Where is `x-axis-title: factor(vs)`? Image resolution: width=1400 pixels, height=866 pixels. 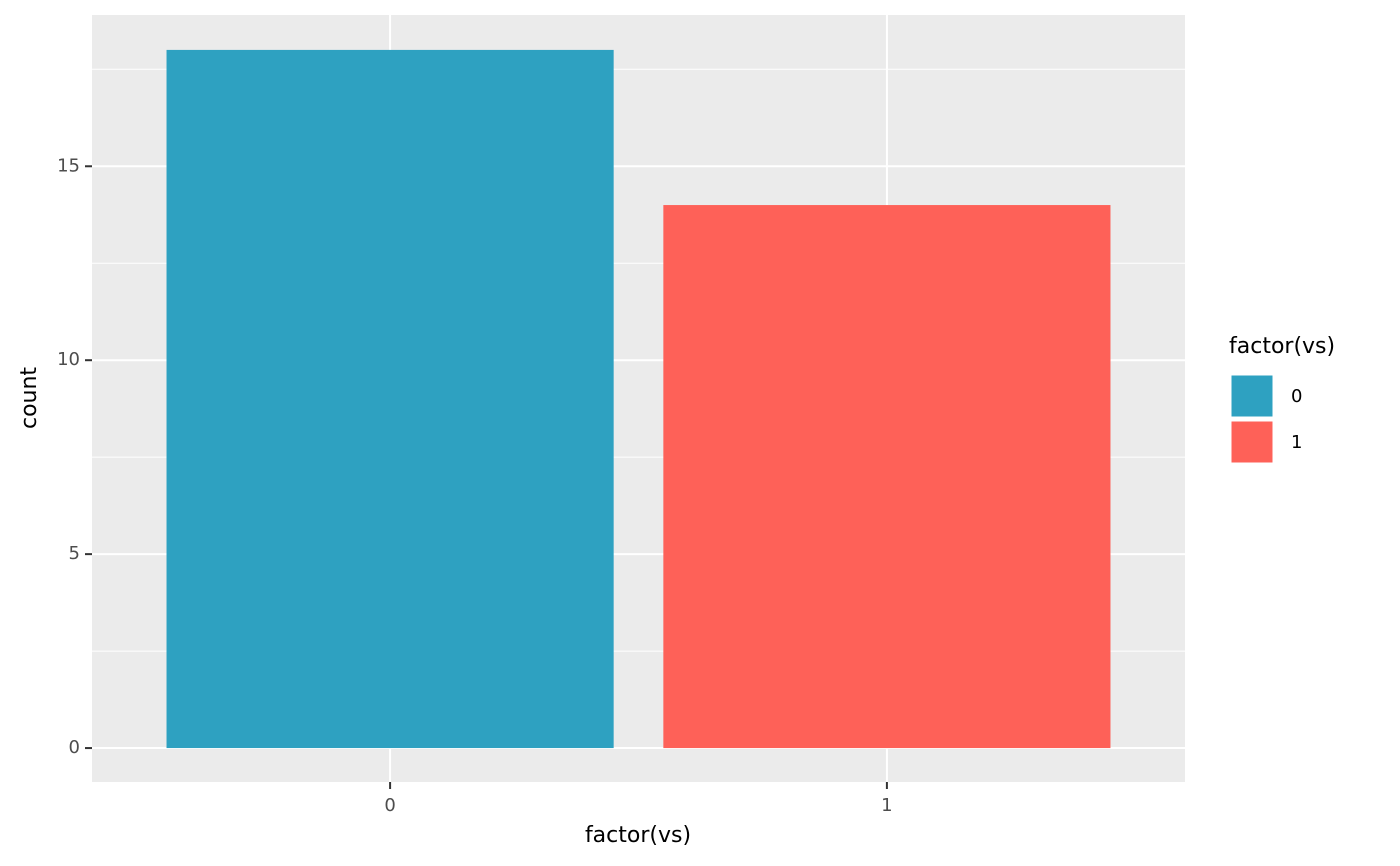
x-axis-title: factor(vs) is located at coordinates (638, 835).